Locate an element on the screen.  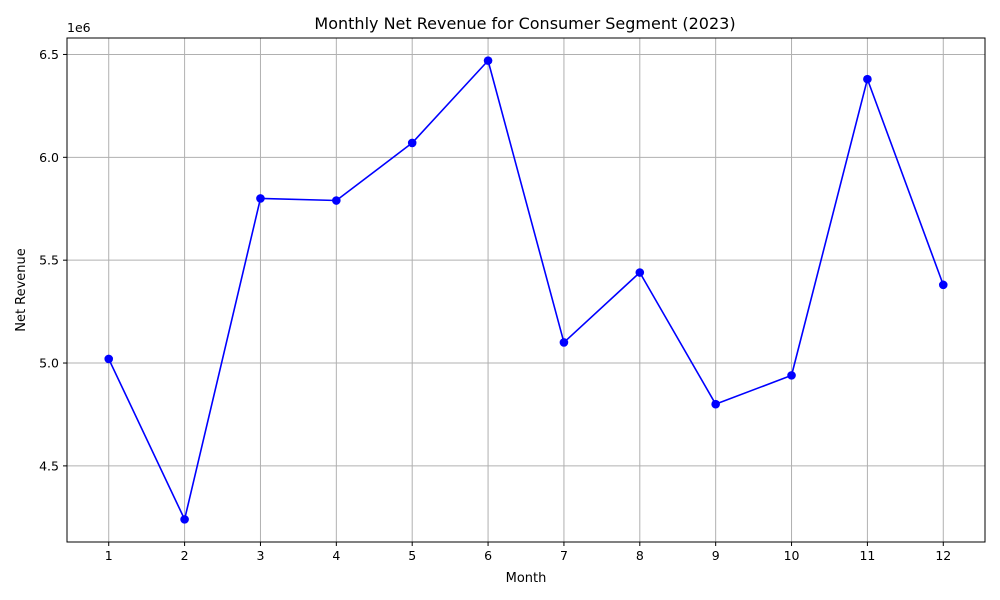
x-tick-label: 11 is located at coordinates (867, 555).